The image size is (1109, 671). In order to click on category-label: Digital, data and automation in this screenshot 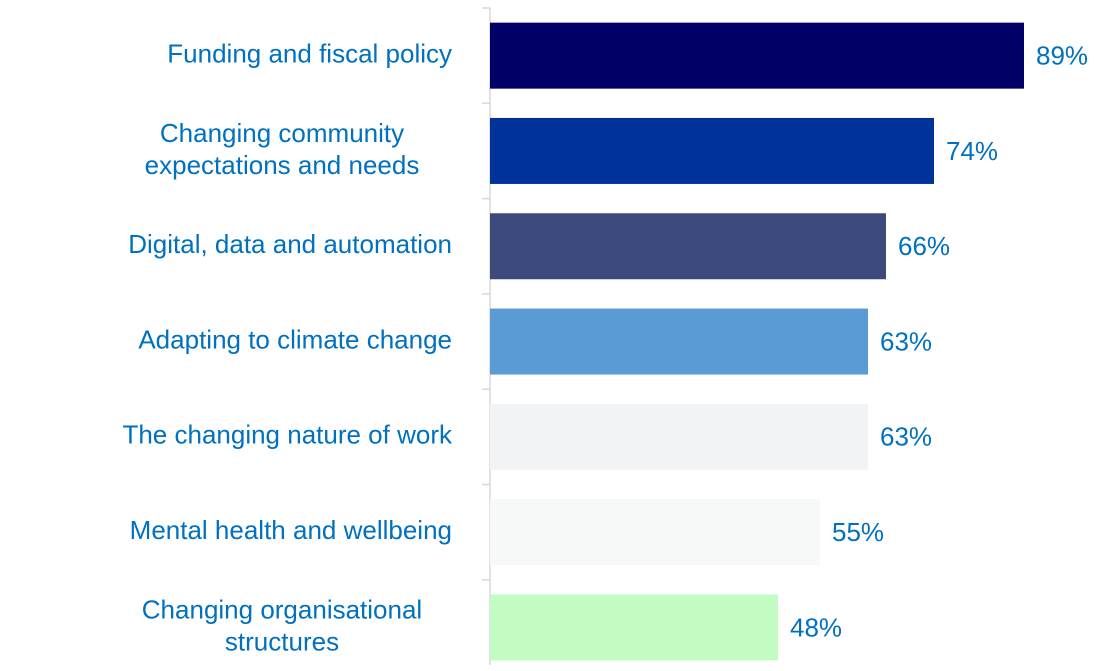, I will do `click(290, 244)`.